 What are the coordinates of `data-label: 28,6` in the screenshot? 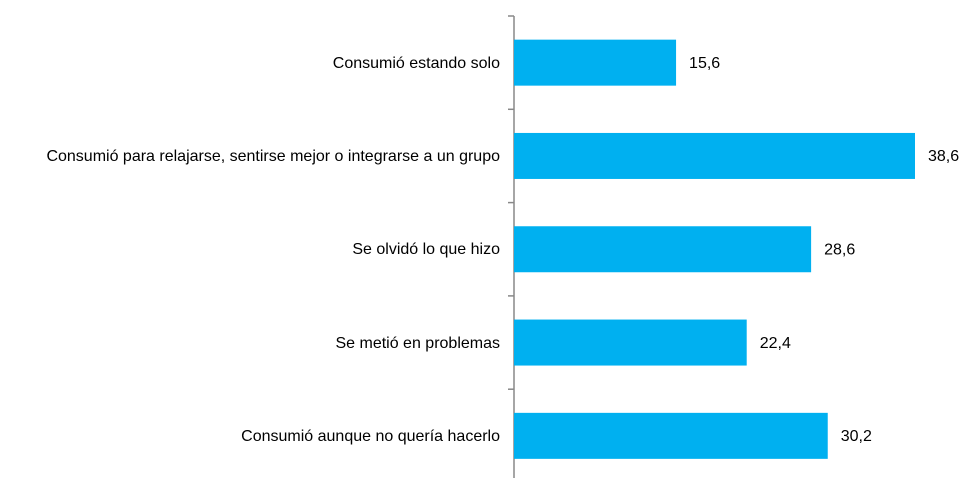 It's located at (839, 249).